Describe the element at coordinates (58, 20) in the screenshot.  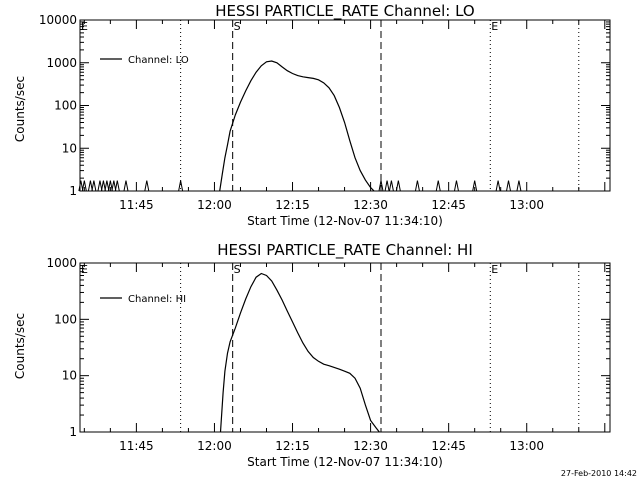
I see `y-tick-label: 10000` at that location.